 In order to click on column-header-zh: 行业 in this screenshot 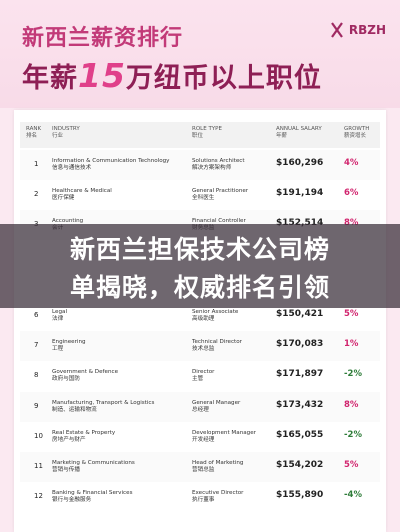, I will do `click(58, 136)`.